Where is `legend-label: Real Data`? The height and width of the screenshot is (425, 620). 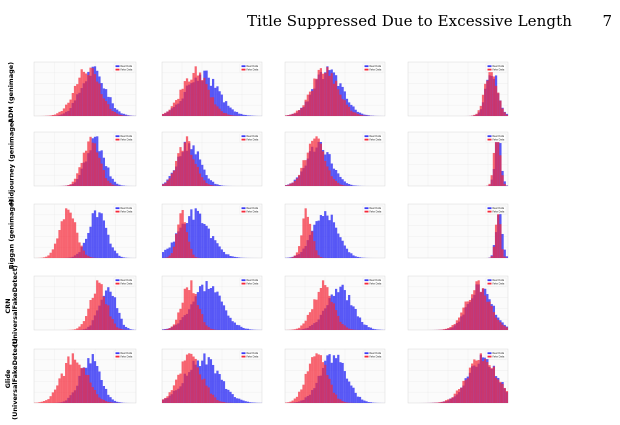 legend-label: Real Data is located at coordinates (253, 136).